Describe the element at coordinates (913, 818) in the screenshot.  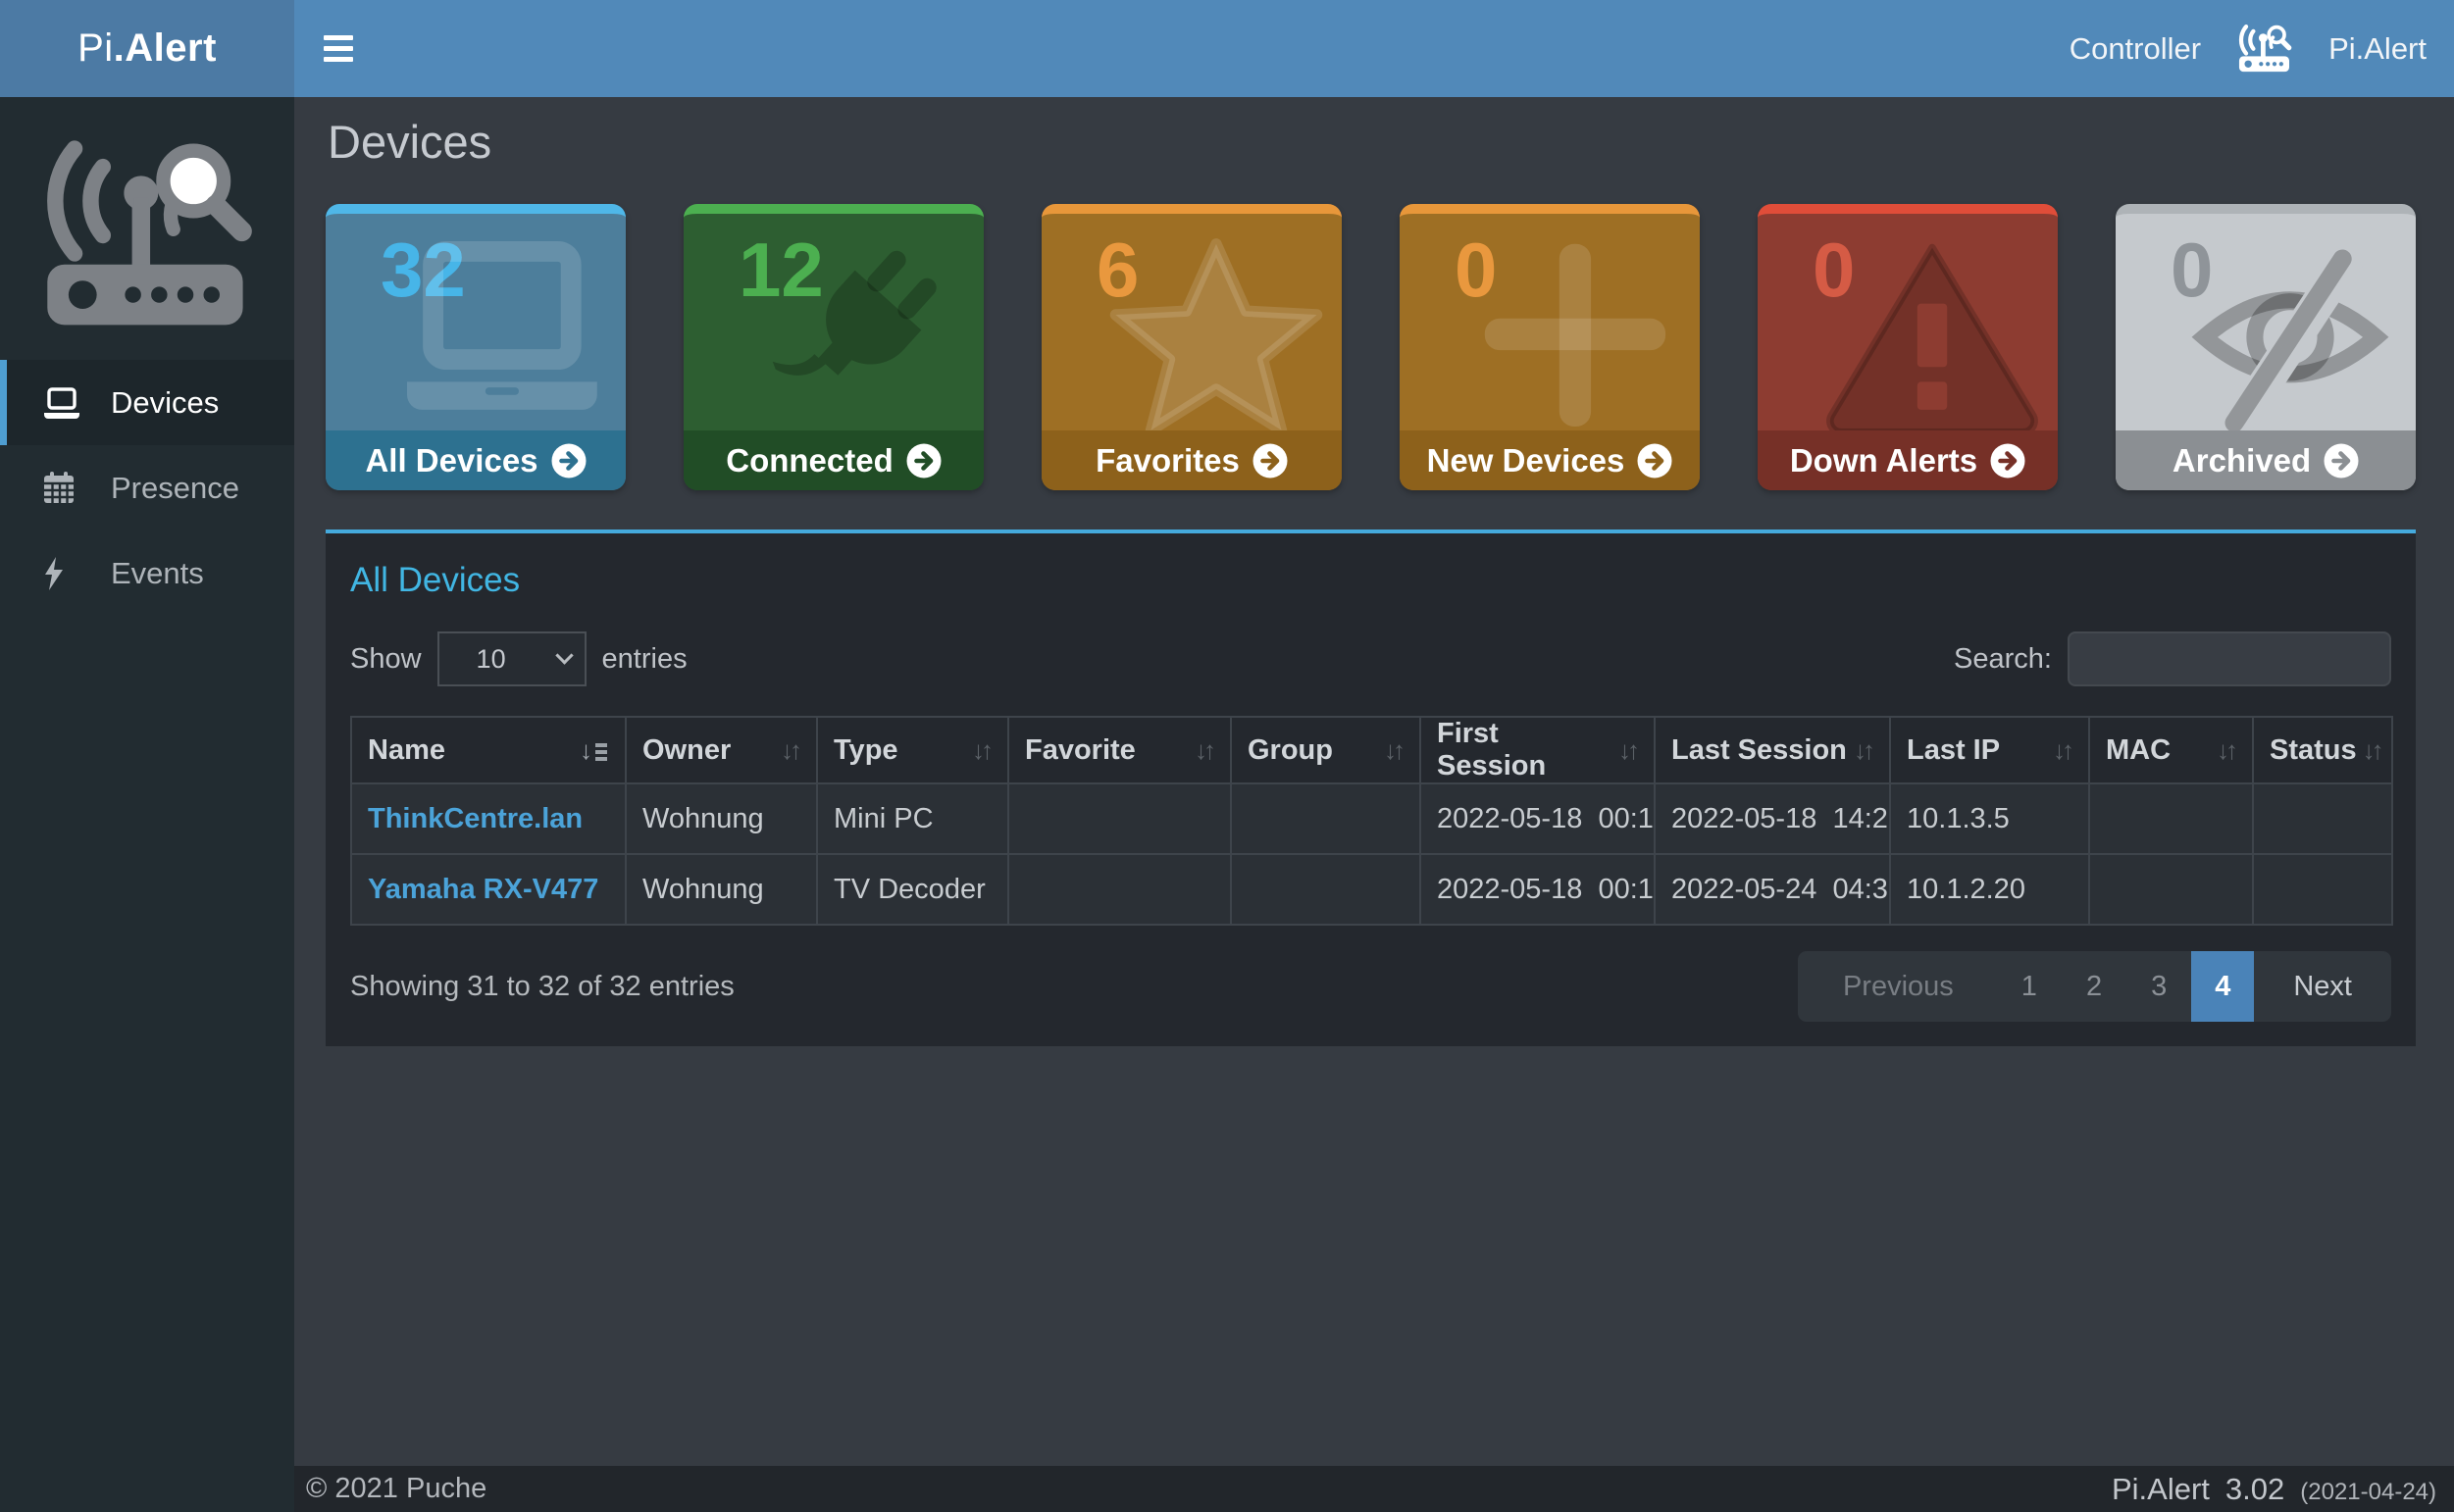
I see `type-cell: Mini PC` at that location.